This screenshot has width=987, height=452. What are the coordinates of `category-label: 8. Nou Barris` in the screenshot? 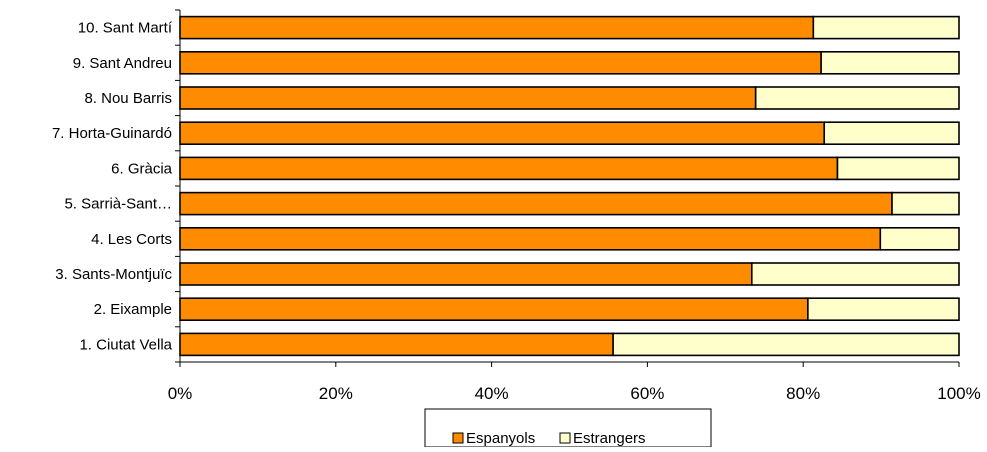 It's located at (128, 98).